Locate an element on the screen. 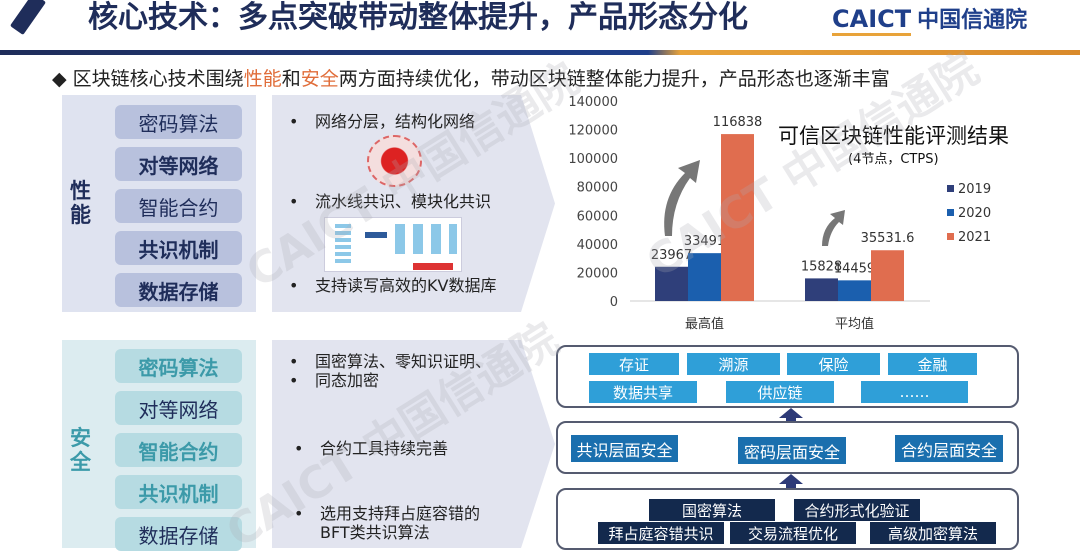 The width and height of the screenshot is (1080, 560). bullet-continued: 同态加密 is located at coordinates (334, 381).